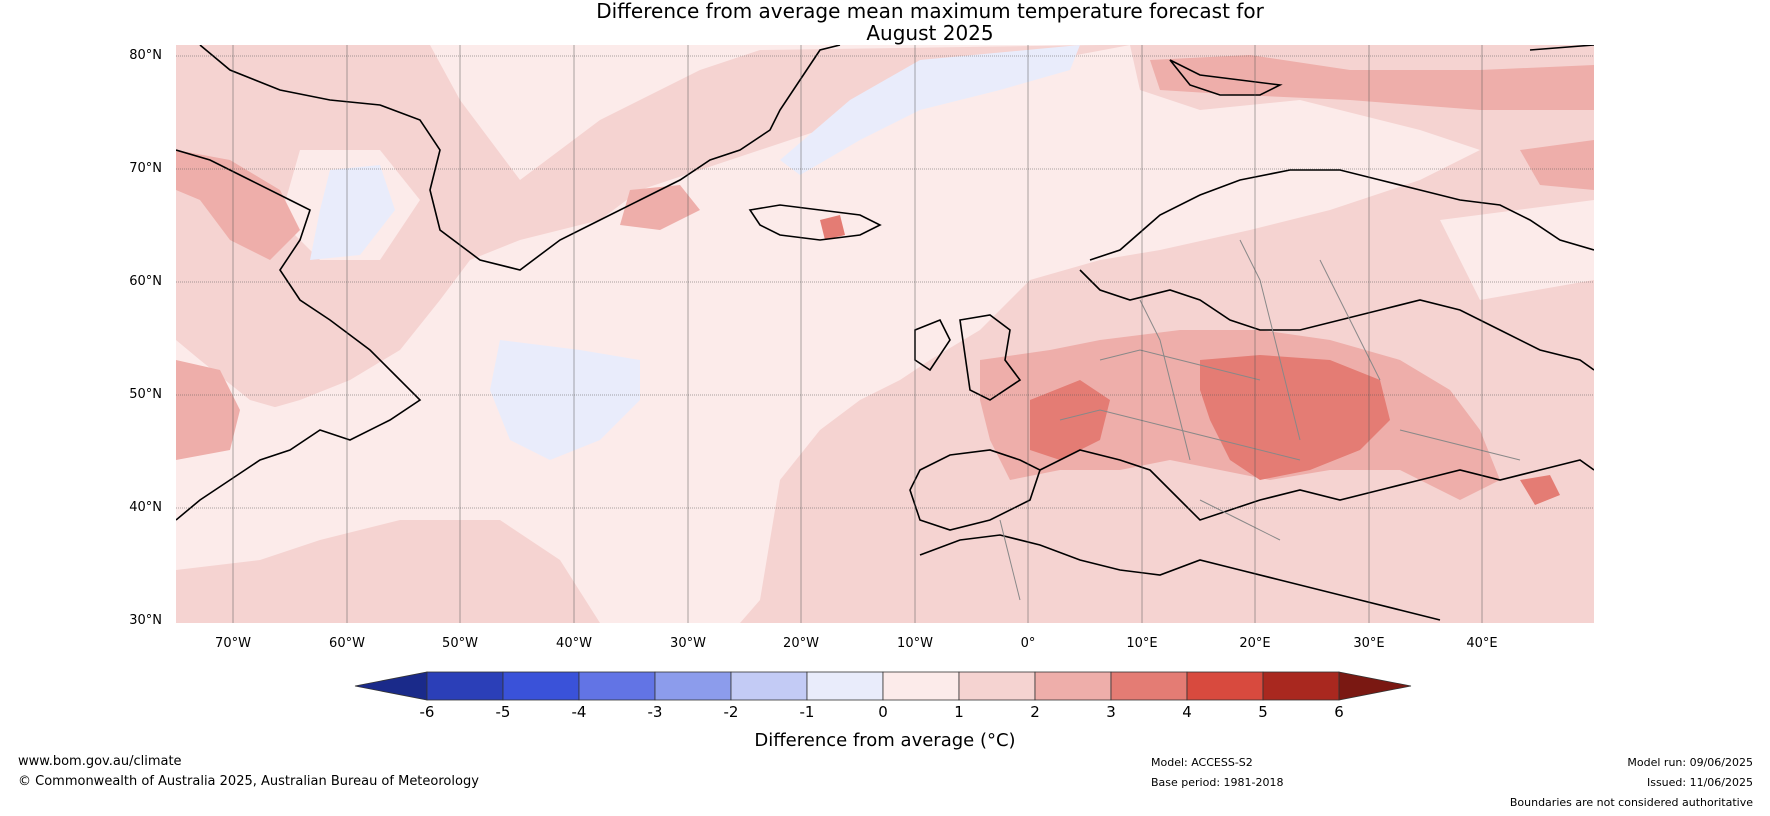 The width and height of the screenshot is (1770, 816). Describe the element at coordinates (579, 712) in the screenshot. I see `colorbar-tick-label: -4` at that location.